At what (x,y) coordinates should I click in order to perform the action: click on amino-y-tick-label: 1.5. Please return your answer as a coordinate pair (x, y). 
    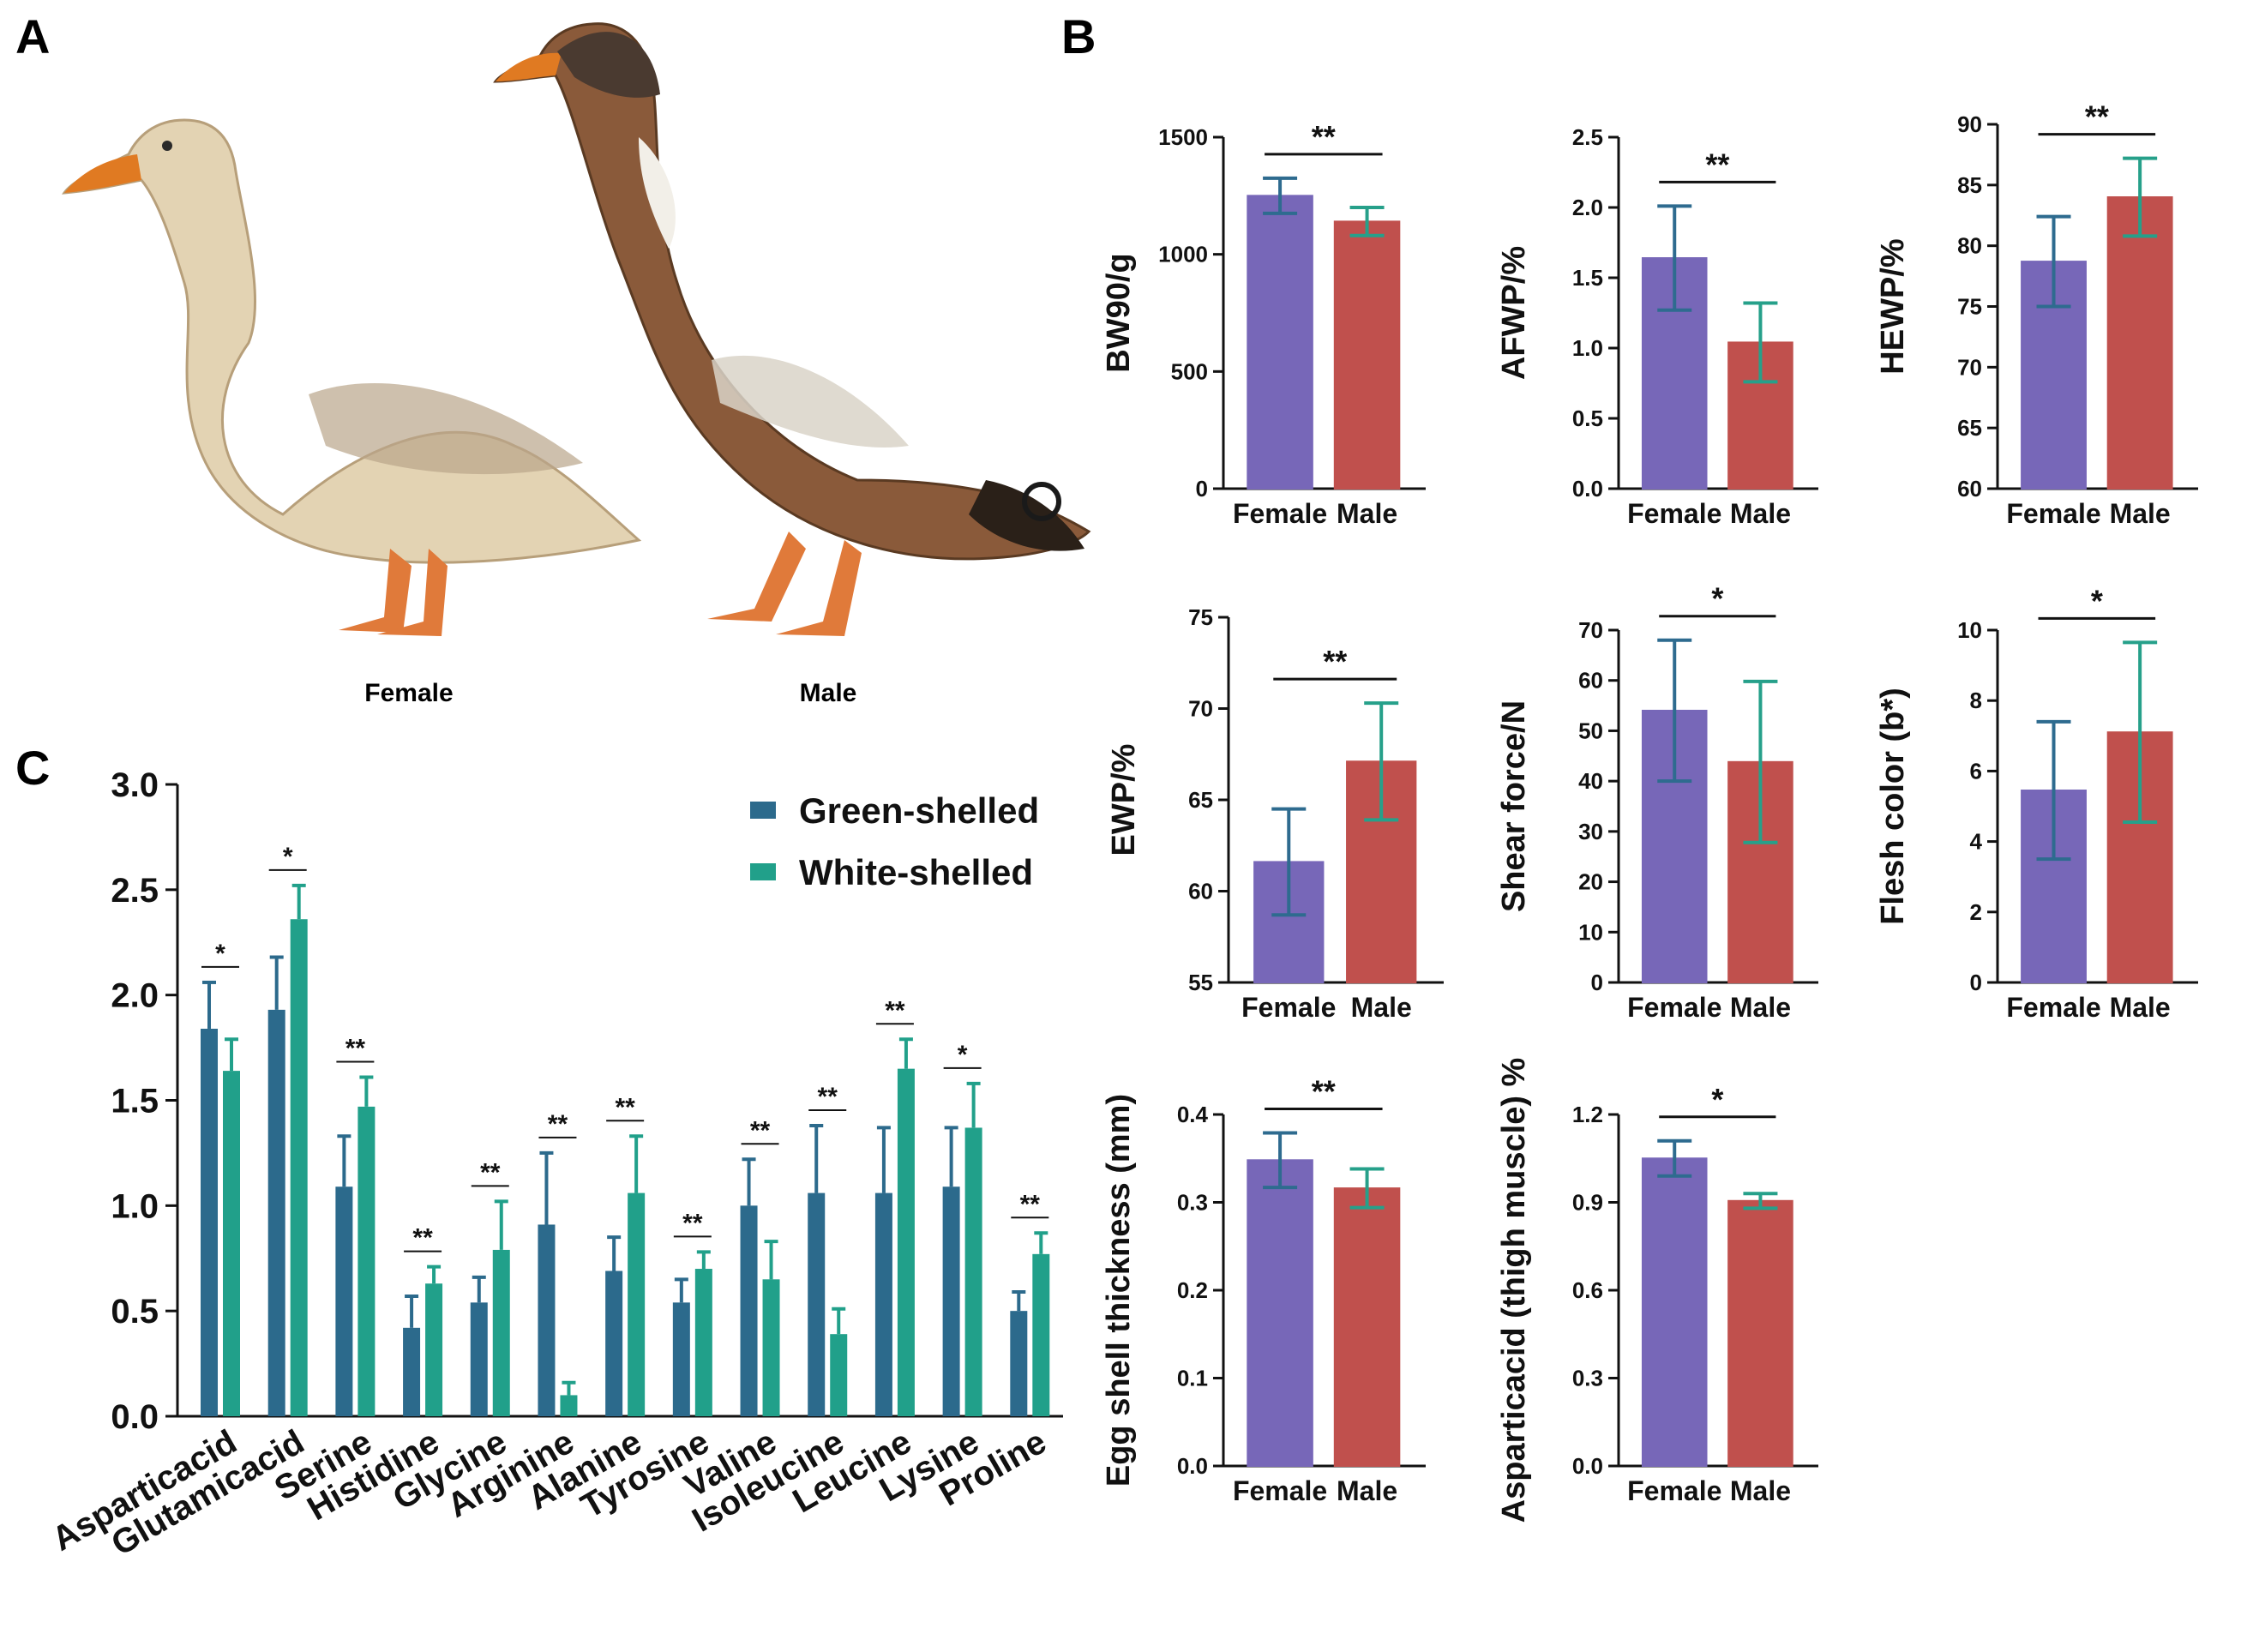
    Looking at the image, I should click on (135, 1101).